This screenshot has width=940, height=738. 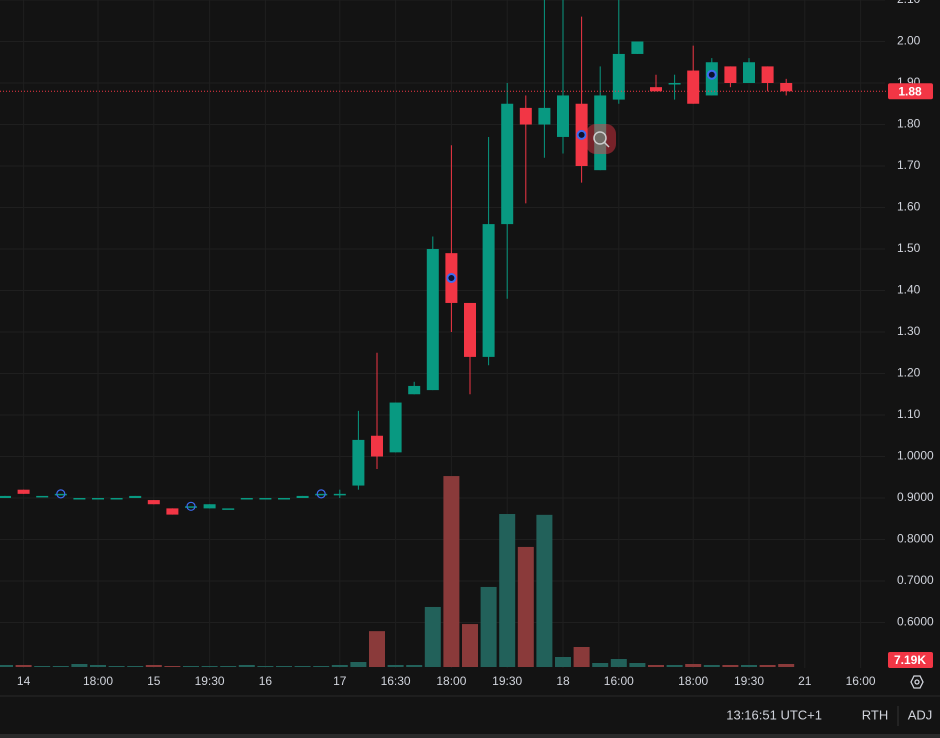 What do you see at coordinates (805, 681) in the screenshot?
I see `x-tick-label: 21` at bounding box center [805, 681].